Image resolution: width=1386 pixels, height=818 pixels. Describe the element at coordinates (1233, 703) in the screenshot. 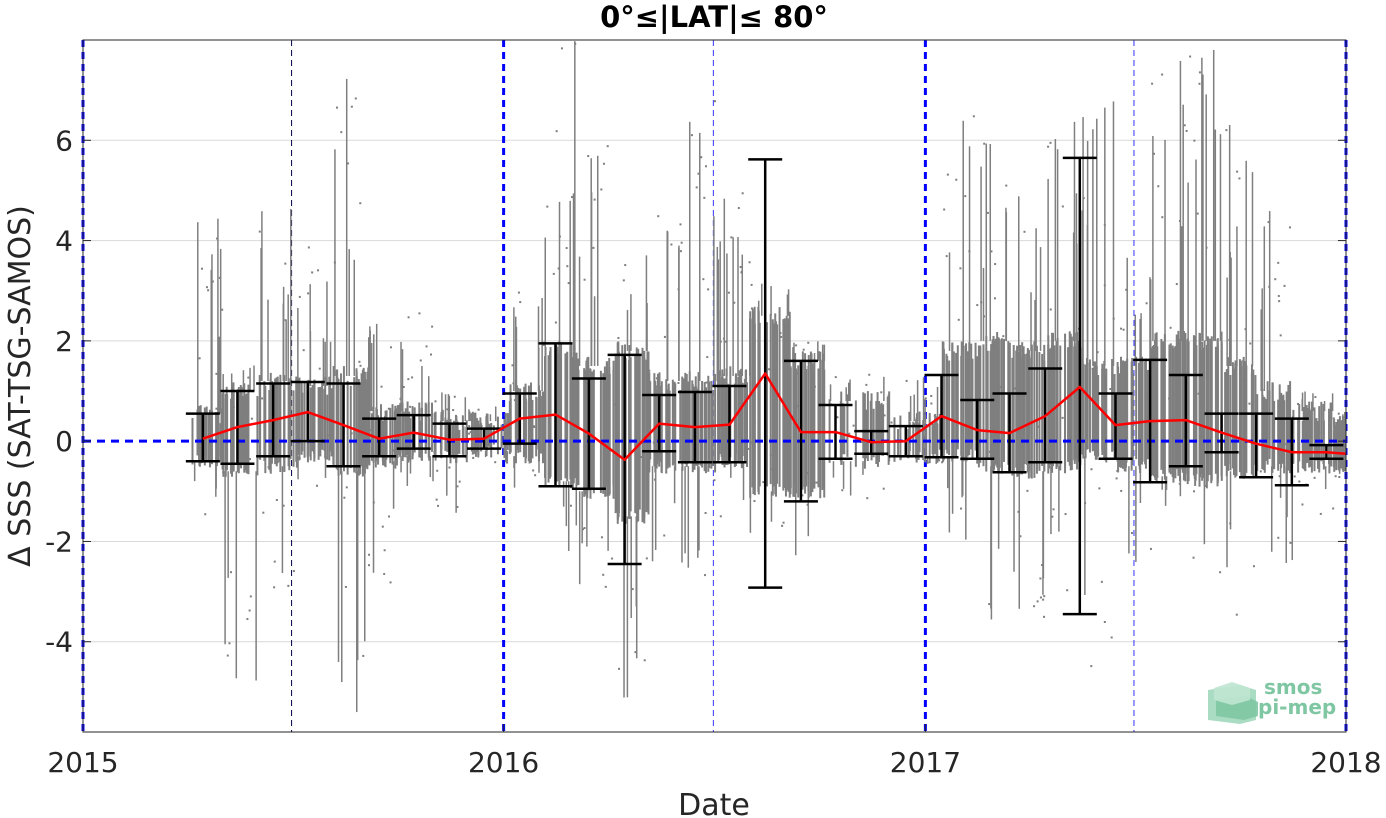

I see `logo-mark-icon` at that location.